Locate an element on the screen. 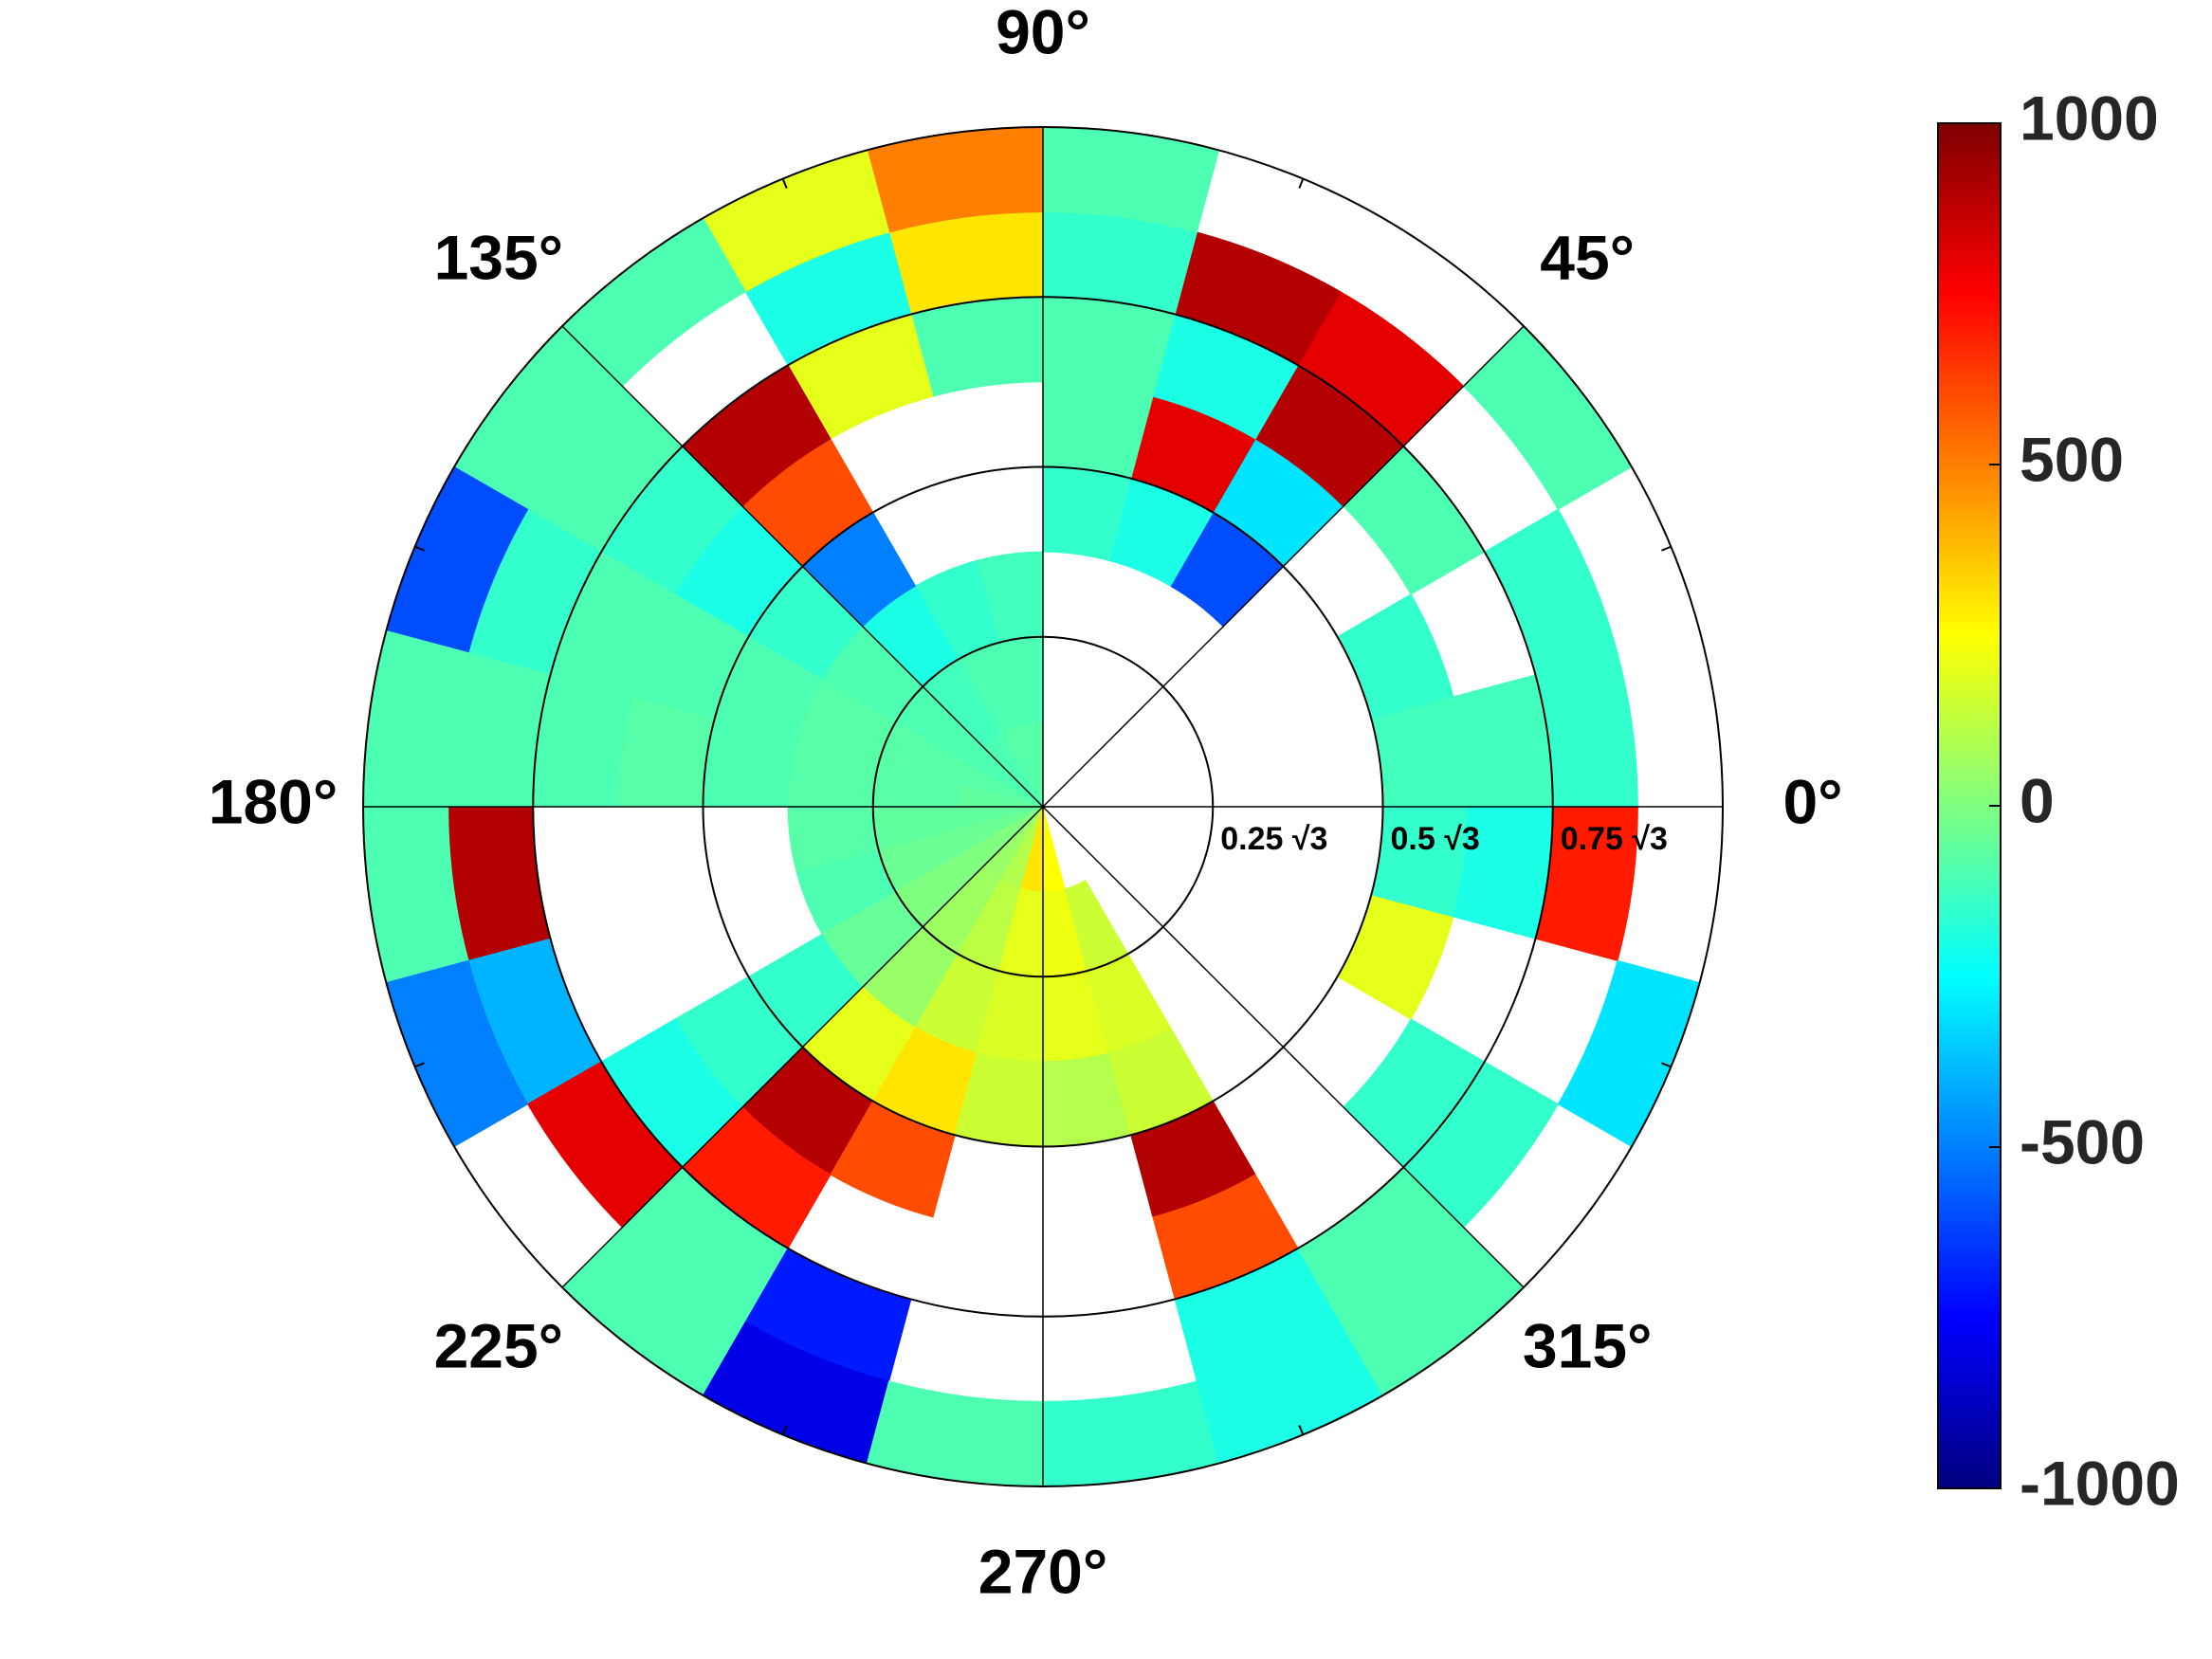 Image resolution: width=2212 pixels, height=1659 pixels. theta-tick-label: 135° is located at coordinates (499, 257).